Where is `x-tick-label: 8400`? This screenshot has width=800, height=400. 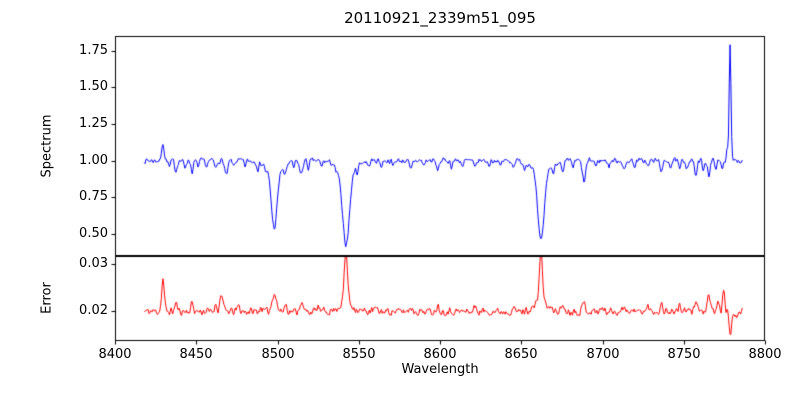 x-tick-label: 8400 is located at coordinates (115, 354).